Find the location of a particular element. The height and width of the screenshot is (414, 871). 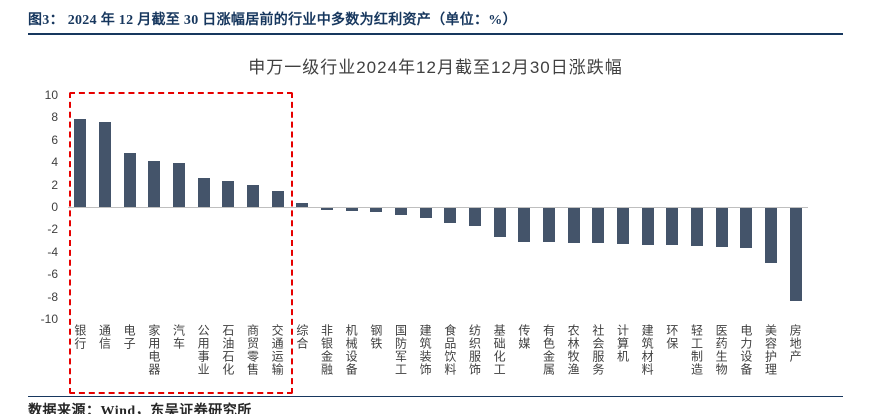

category-label: 综合 is located at coordinates (301, 337).